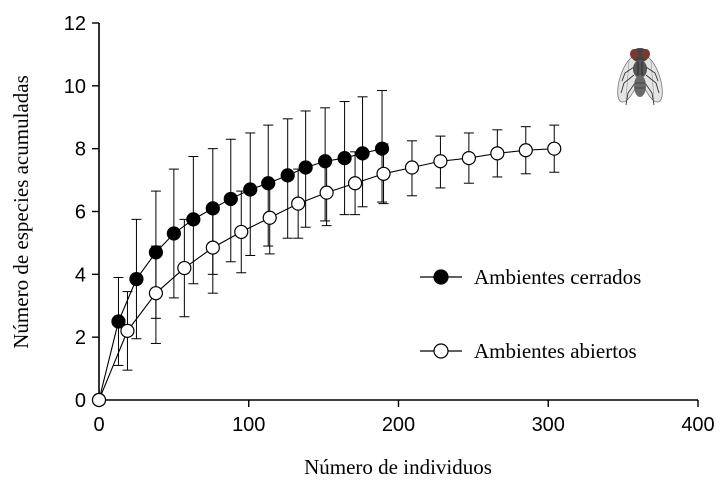 Image resolution: width=721 pixels, height=484 pixels. Describe the element at coordinates (80, 401) in the screenshot. I see `y-tick-label-0: 0` at that location.